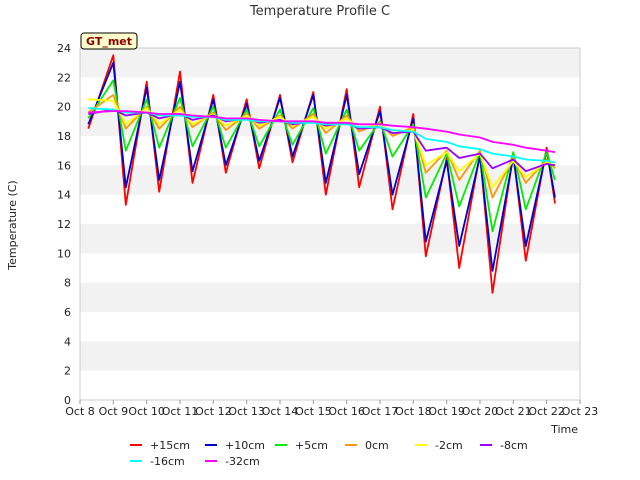 Image resolution: width=640 pixels, height=480 pixels. Describe the element at coordinates (67, 371) in the screenshot. I see `y-tick-label: 2` at that location.